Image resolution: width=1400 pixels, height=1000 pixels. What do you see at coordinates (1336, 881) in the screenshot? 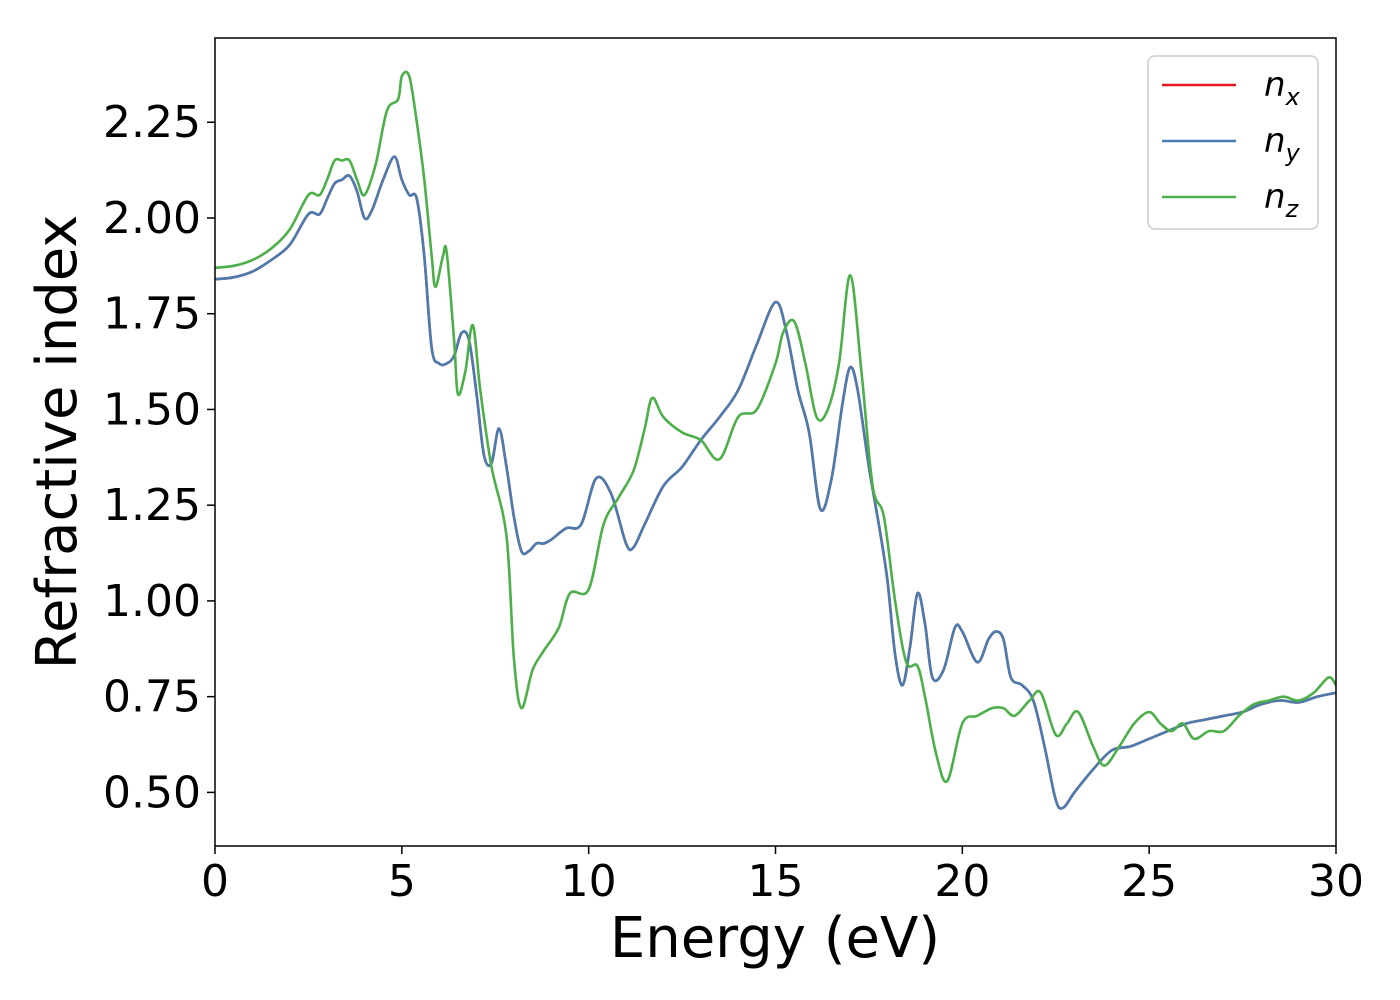
I see `x-tick-label: 30` at bounding box center [1336, 881].